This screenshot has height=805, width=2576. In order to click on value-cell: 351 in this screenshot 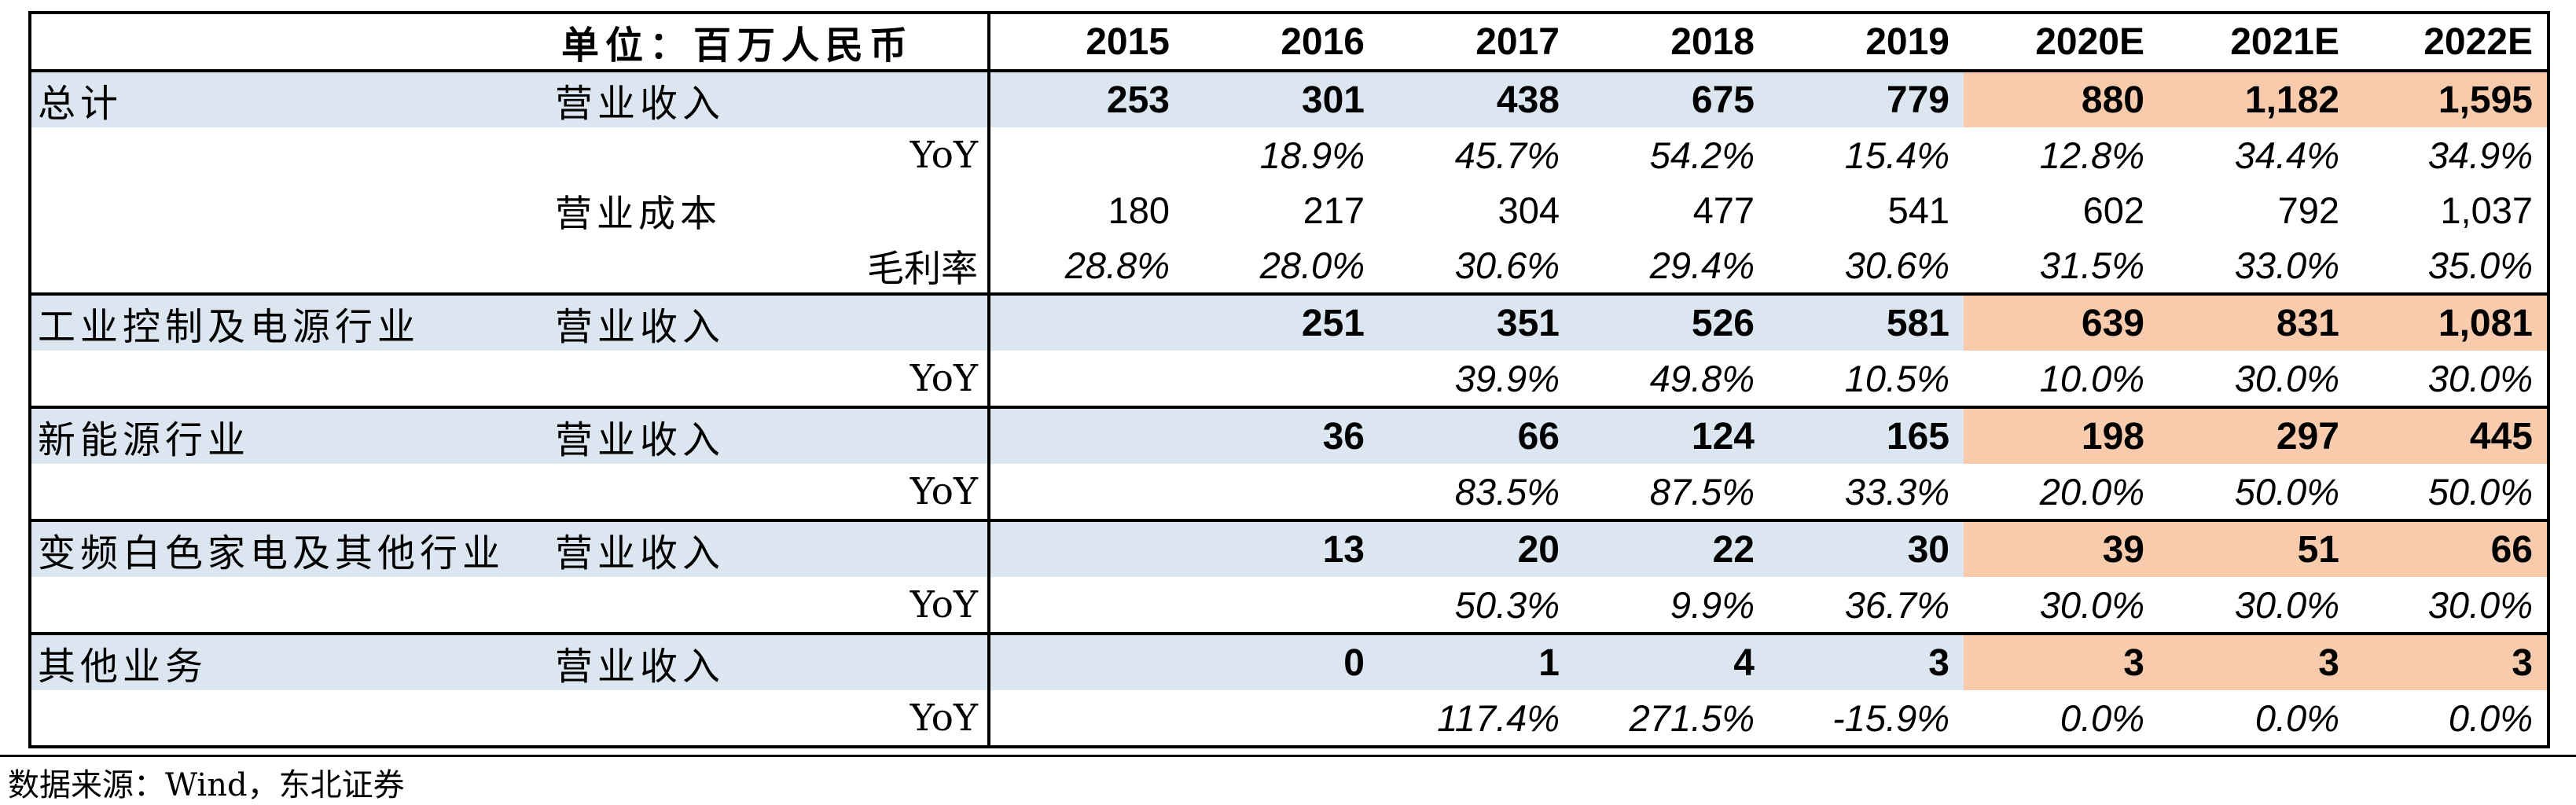, I will do `click(1476, 322)`.